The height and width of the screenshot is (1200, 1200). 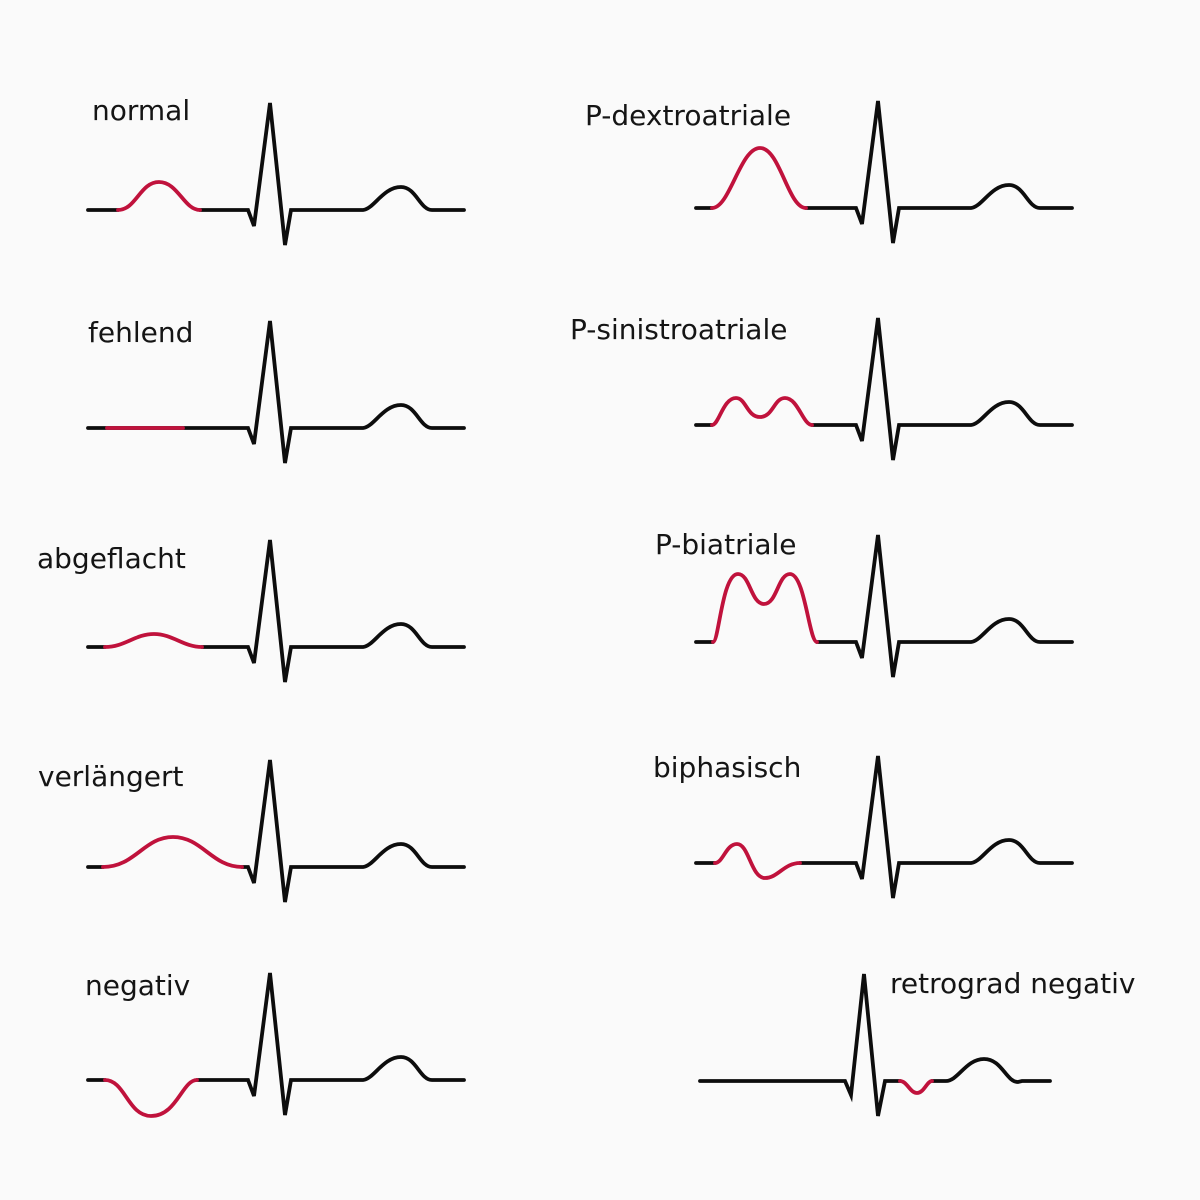 I want to click on trace-label-p-sinistroatriale: P-sinistroatriale, so click(x=679, y=329).